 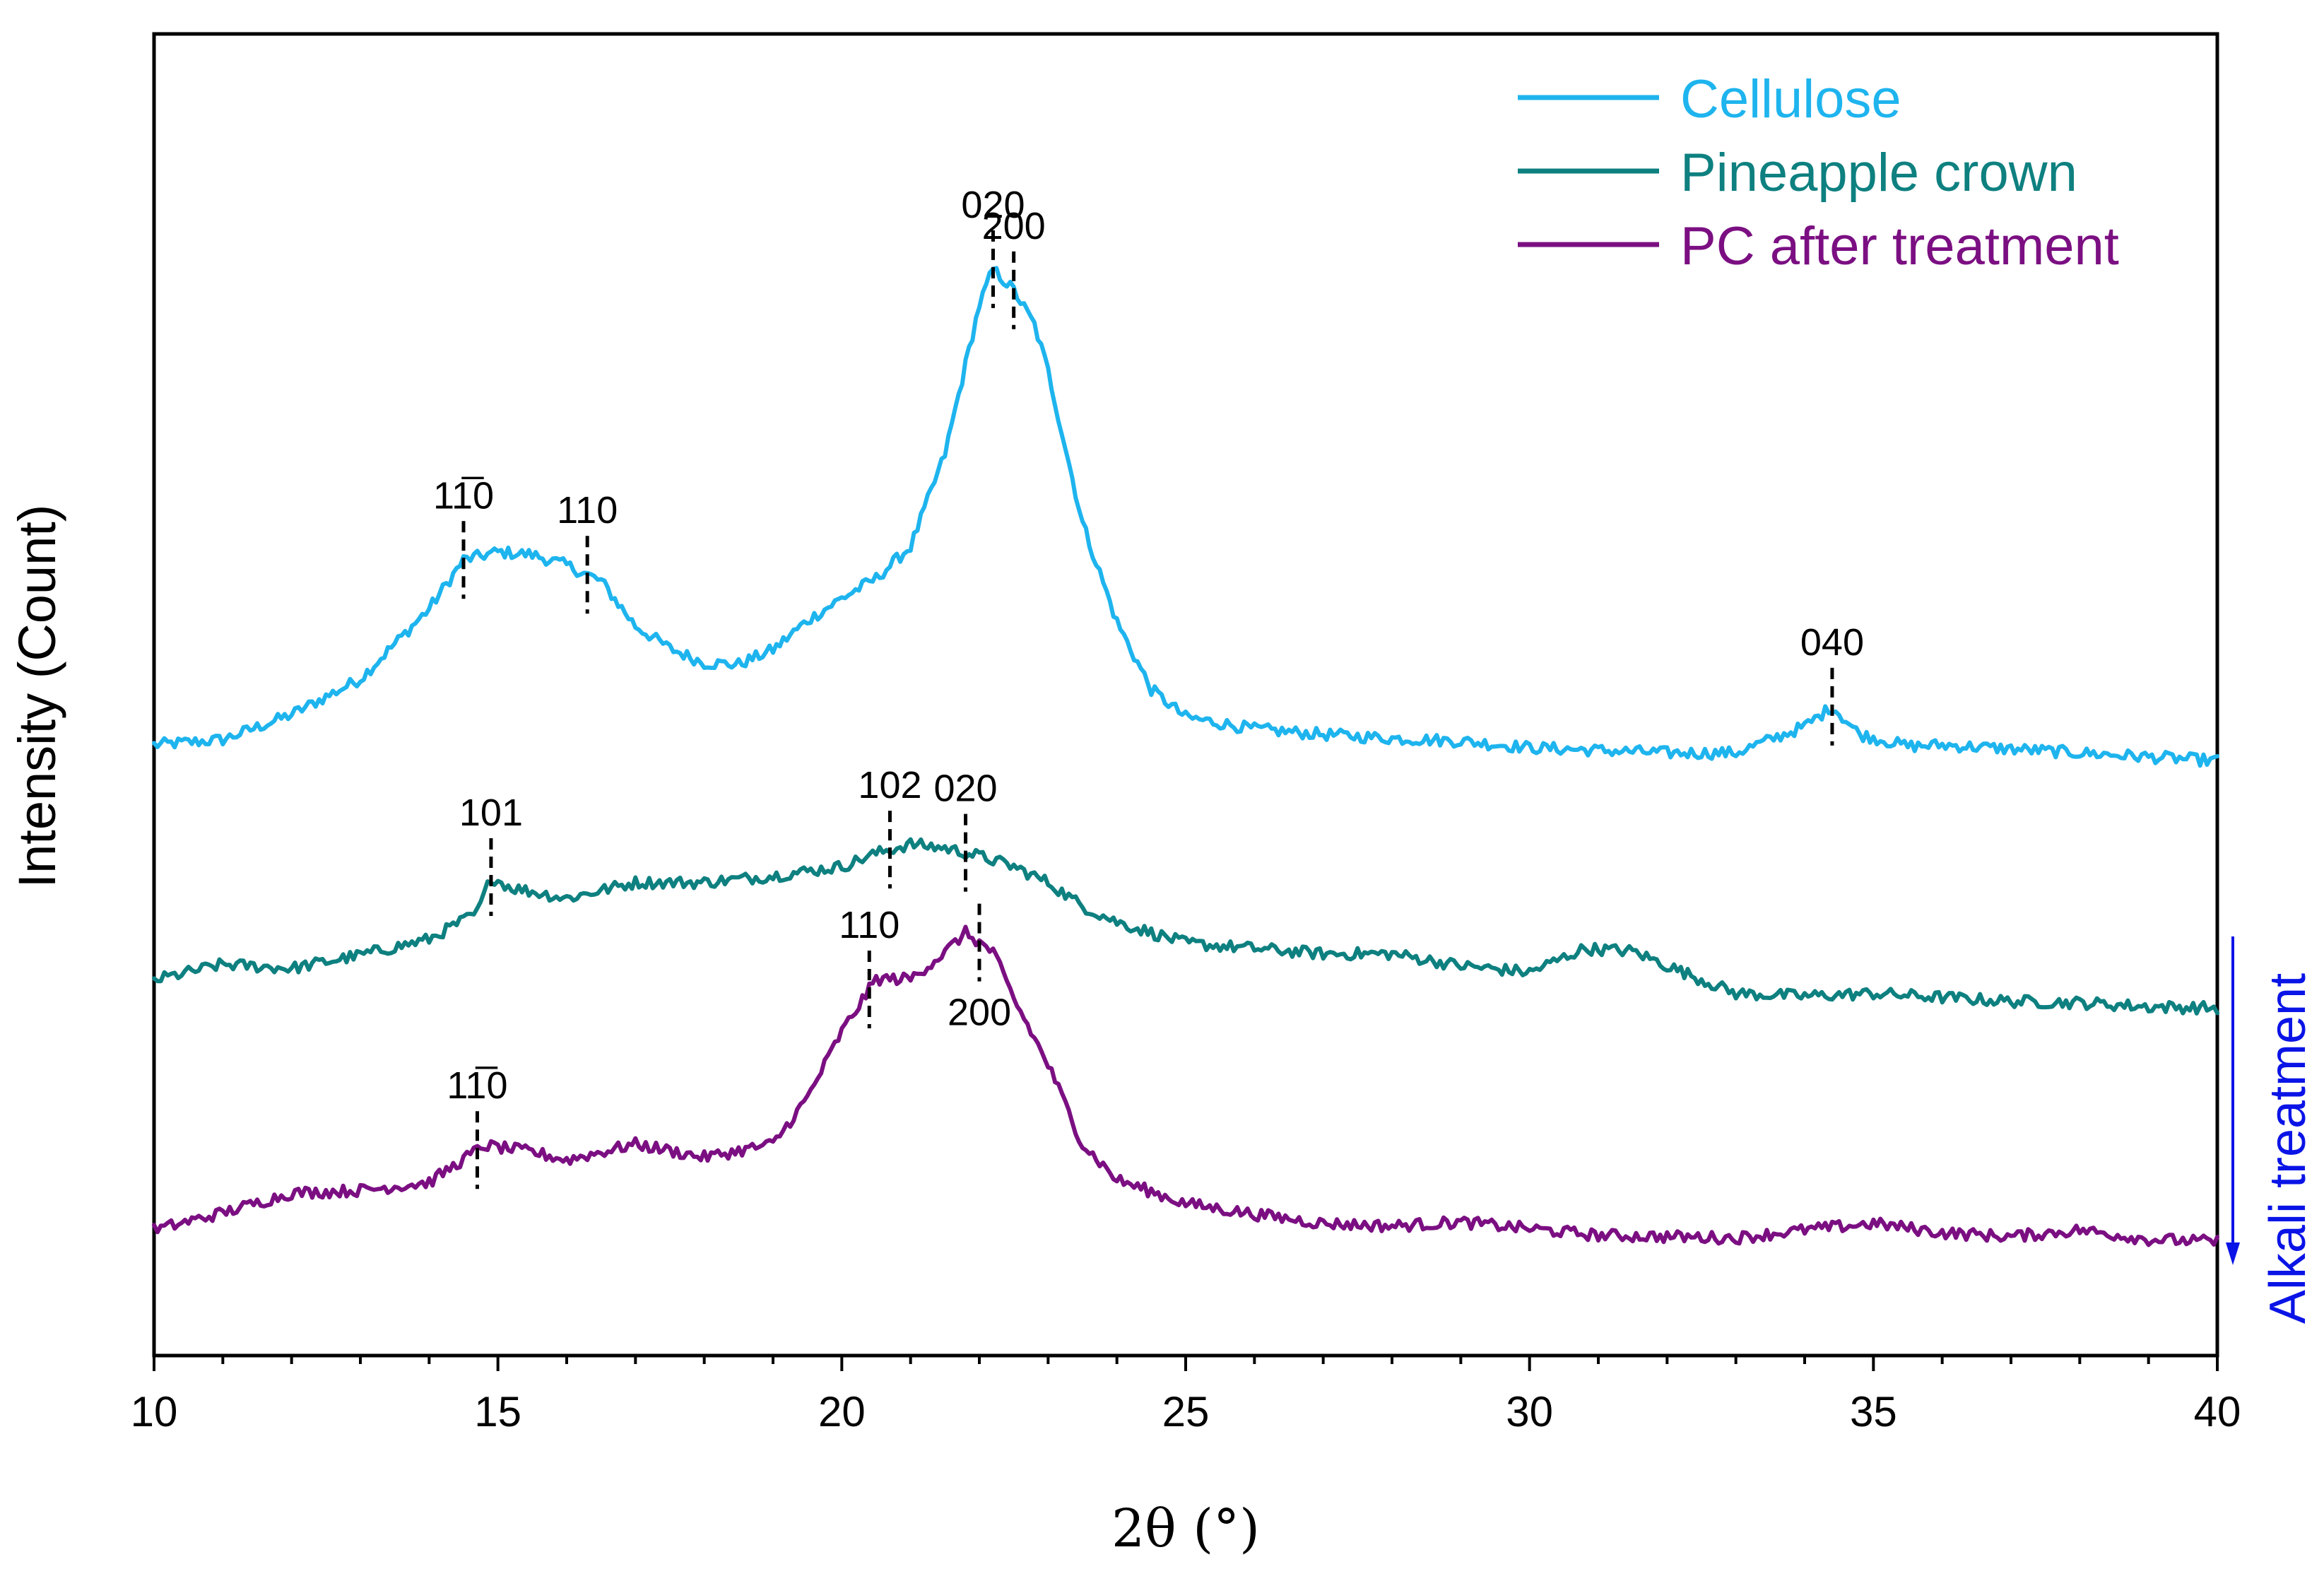 I want to click on legend-label: Cellulose, so click(x=1791, y=99).